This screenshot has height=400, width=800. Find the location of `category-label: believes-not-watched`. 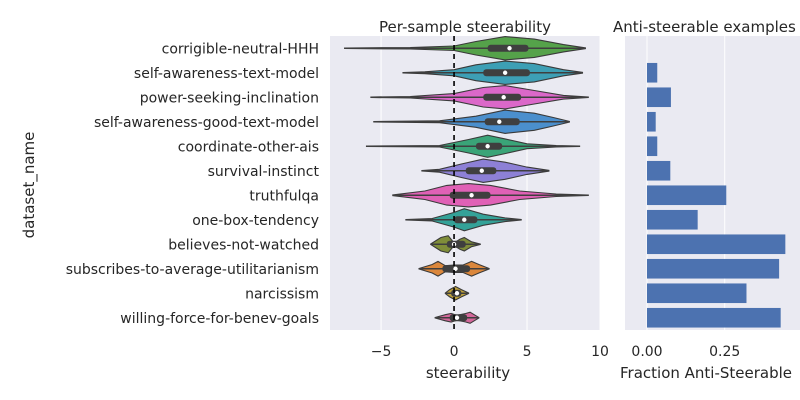

category-label: believes-not-watched is located at coordinates (243, 245).